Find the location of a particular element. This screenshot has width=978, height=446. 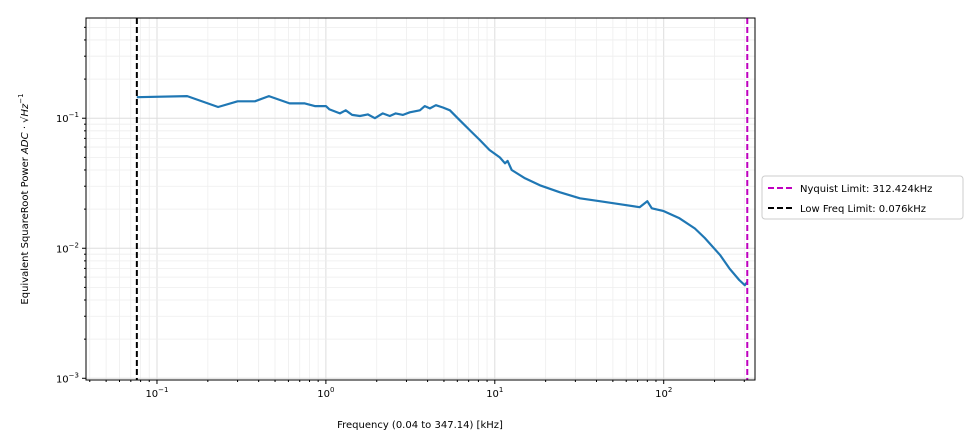

x-tick-label: 10⁻¹ is located at coordinates (156, 393).